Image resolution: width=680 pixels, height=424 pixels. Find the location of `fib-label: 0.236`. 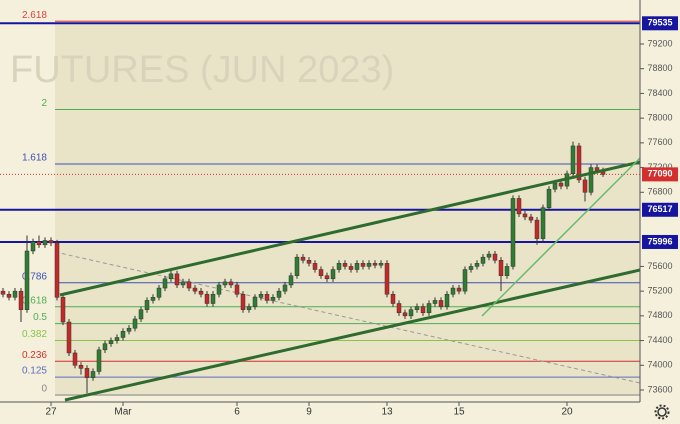

fib-label: 0.236 is located at coordinates (34, 355).